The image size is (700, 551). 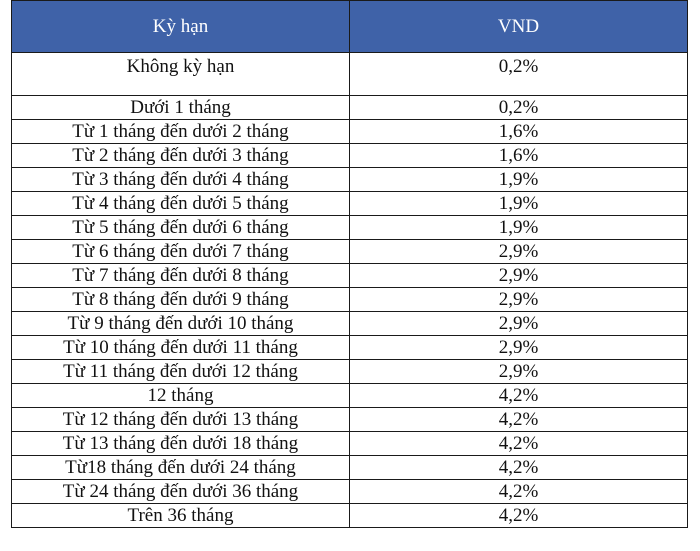 What do you see at coordinates (180, 395) in the screenshot?
I see `term-cell: 12 tháng` at bounding box center [180, 395].